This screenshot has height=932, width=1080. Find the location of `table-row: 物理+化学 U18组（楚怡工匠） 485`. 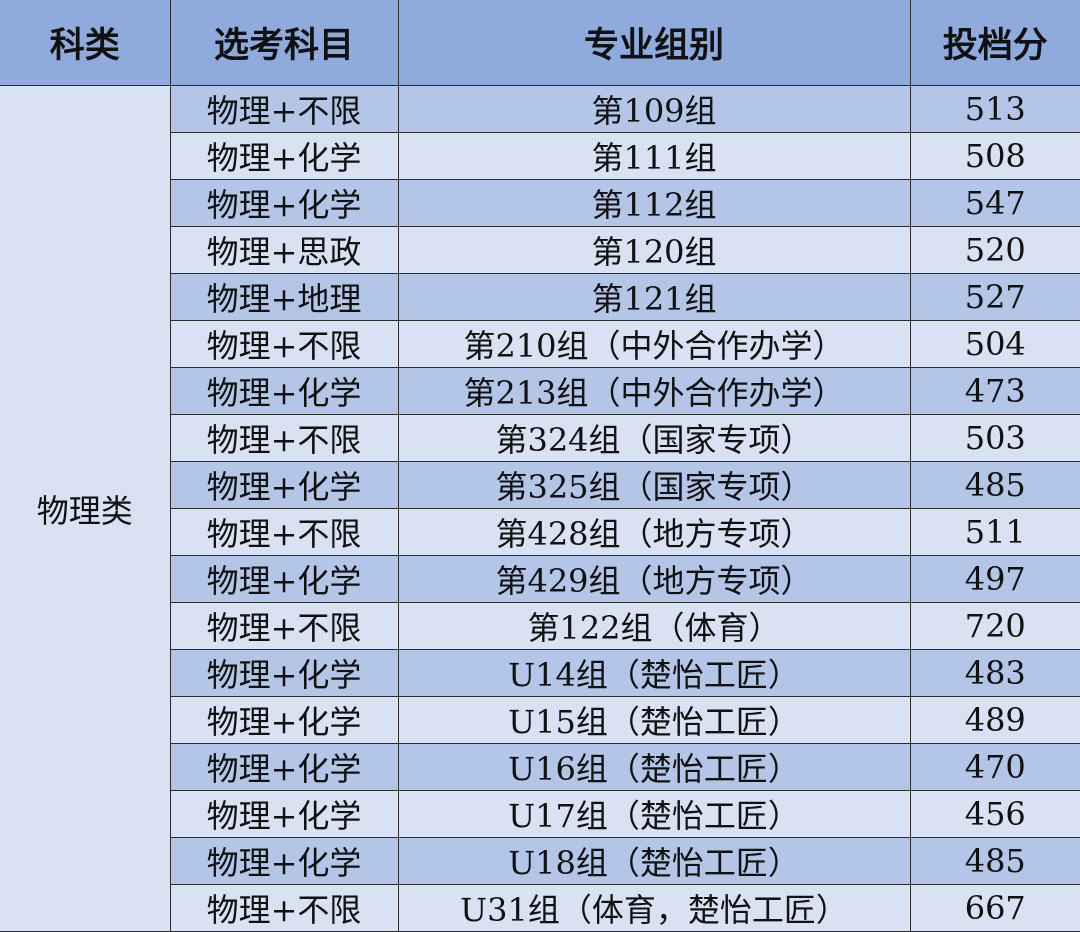

table-row: 物理+化学 U18组（楚怡工匠） 485 is located at coordinates (540, 861).